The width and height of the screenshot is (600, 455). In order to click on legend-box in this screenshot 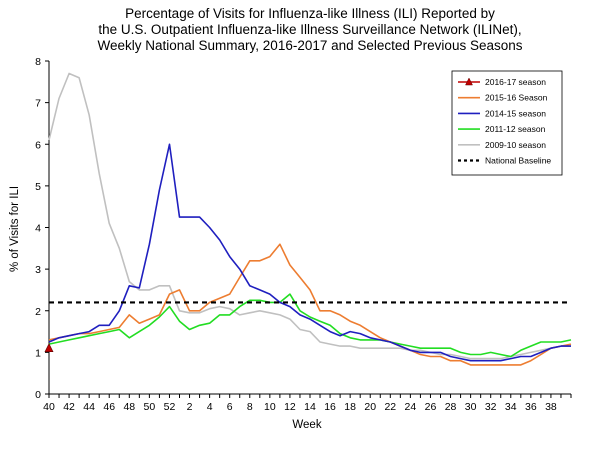, I will do `click(507, 123)`.